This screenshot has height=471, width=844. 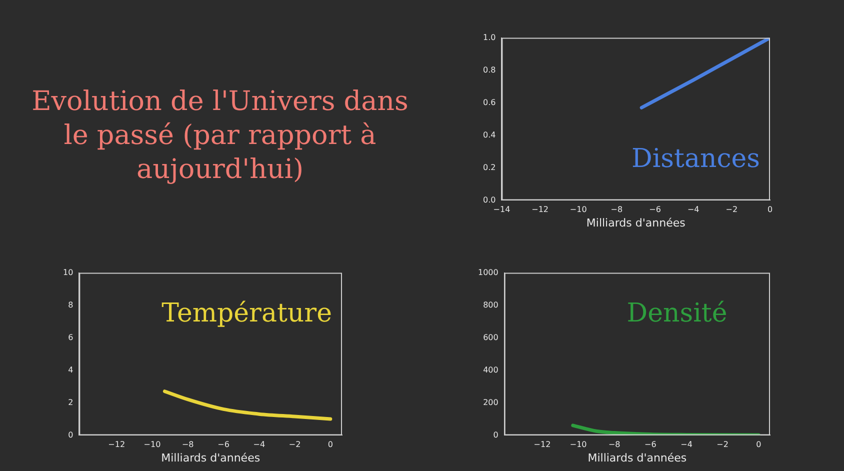 I want to click on y-tick-label: 200, so click(x=490, y=402).